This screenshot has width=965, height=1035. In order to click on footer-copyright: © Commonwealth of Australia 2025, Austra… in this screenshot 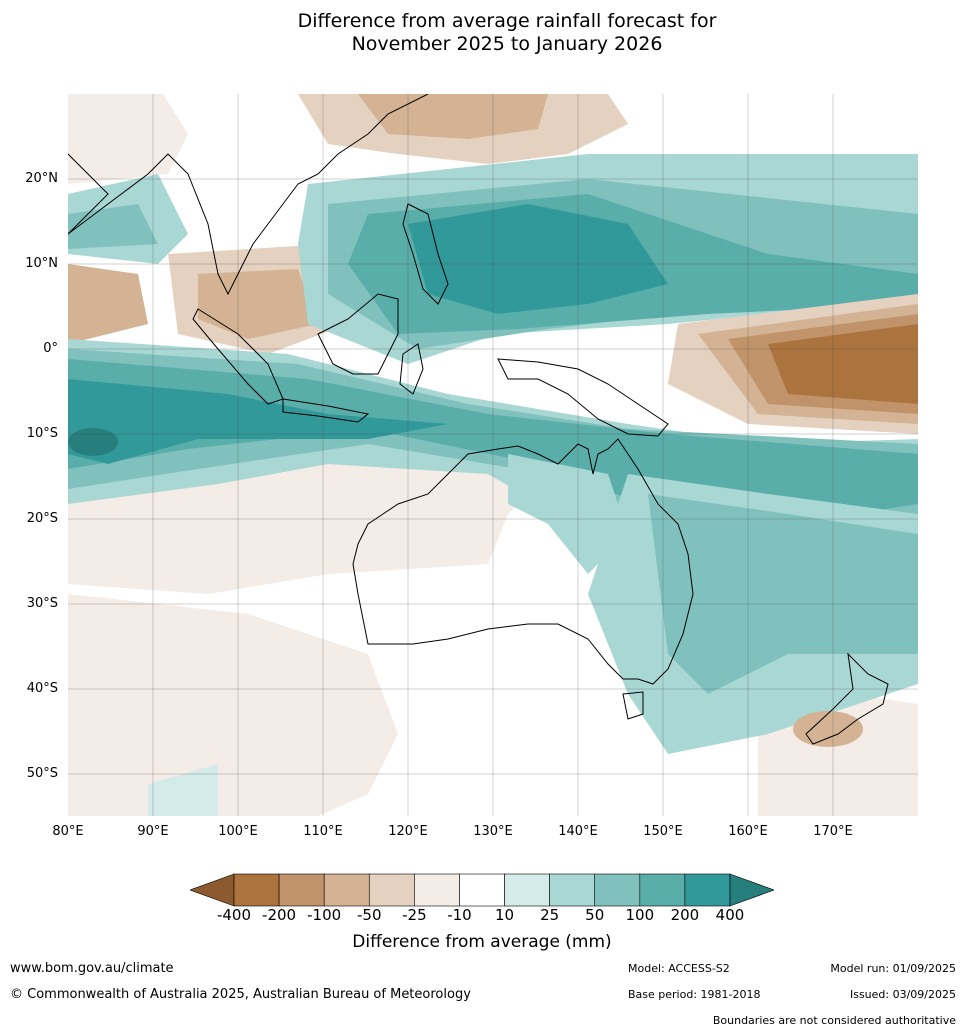, I will do `click(240, 994)`.